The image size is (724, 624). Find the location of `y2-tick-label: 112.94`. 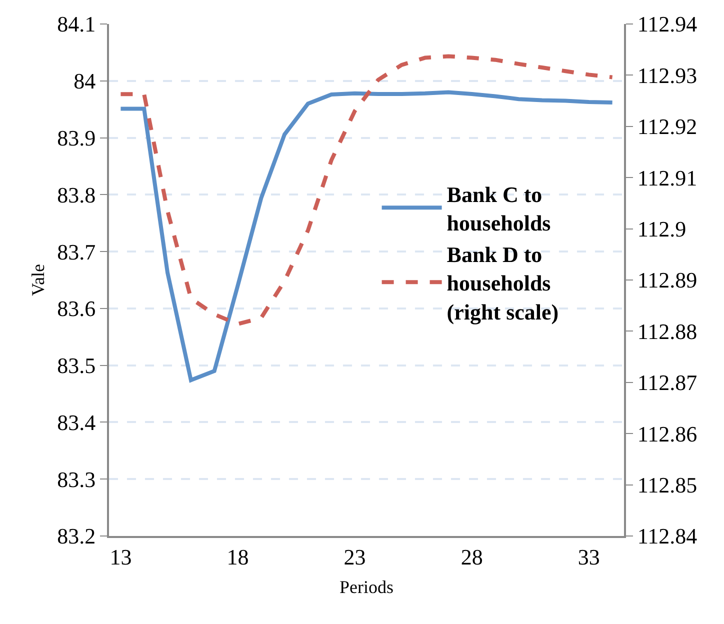

y2-tick-label: 112.94 is located at coordinates (667, 24).